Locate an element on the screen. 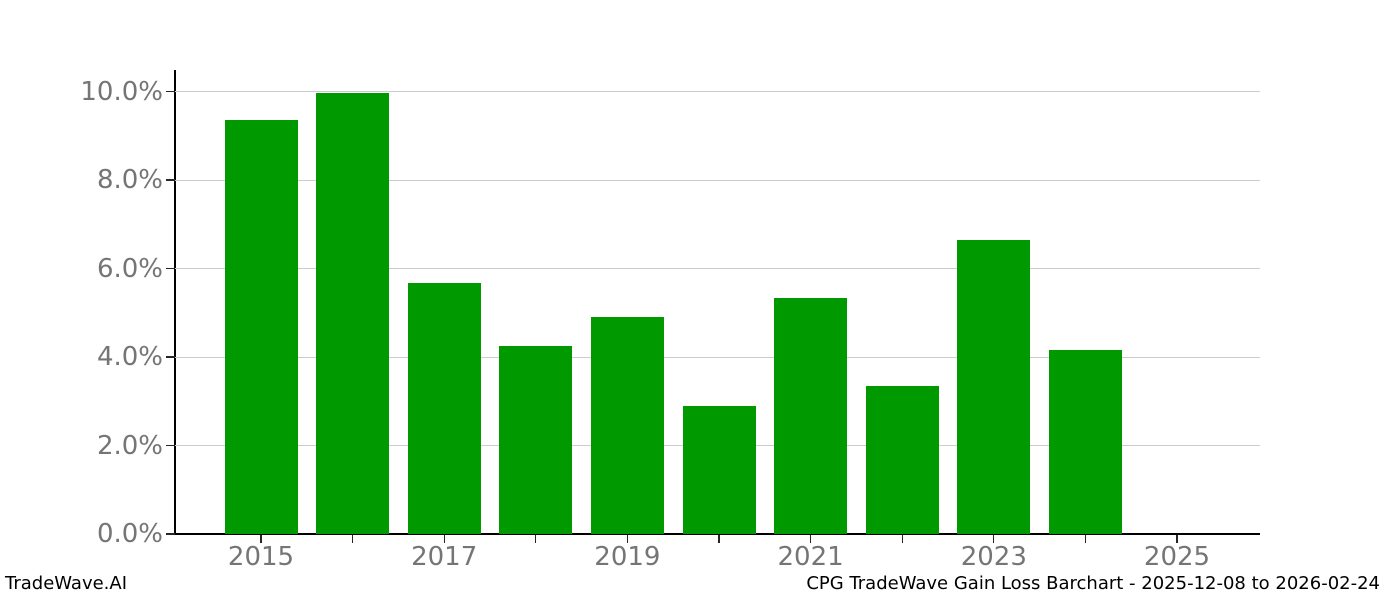 The height and width of the screenshot is (600, 1400). x-tick-label-2015: 2015 is located at coordinates (261, 557).